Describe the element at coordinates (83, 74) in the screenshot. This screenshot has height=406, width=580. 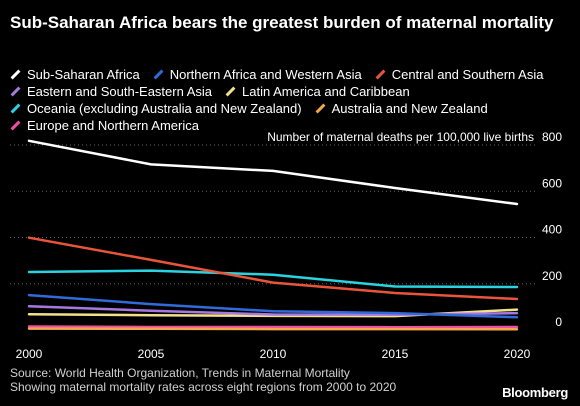
I see `legend-label: Sub-Saharan Africa` at that location.